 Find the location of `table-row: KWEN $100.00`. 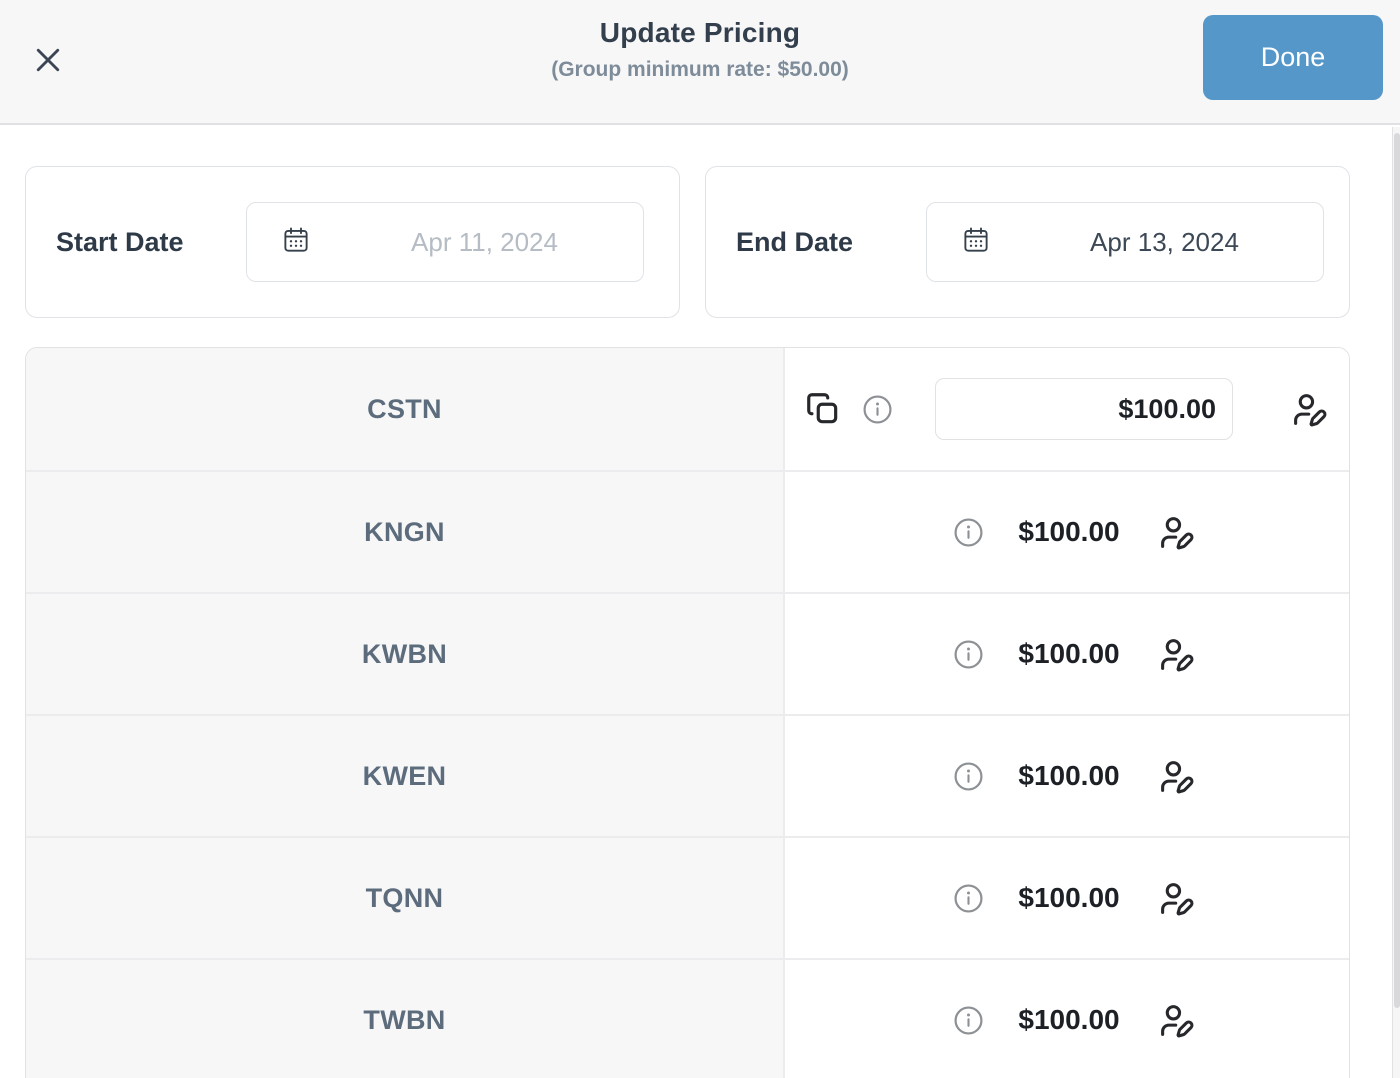

table-row: KWEN $100.00 is located at coordinates (687, 775).